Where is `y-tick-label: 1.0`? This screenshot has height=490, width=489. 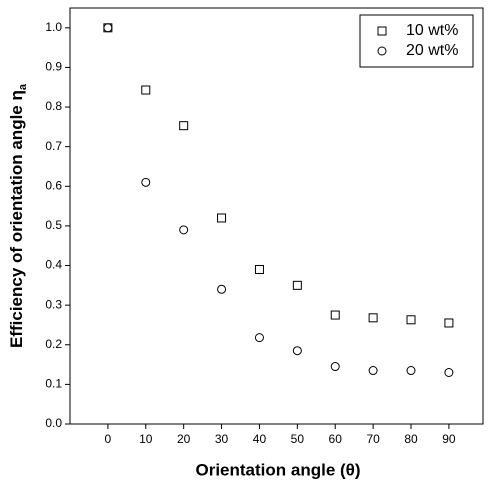
y-tick-label: 1.0 is located at coordinates (53, 27).